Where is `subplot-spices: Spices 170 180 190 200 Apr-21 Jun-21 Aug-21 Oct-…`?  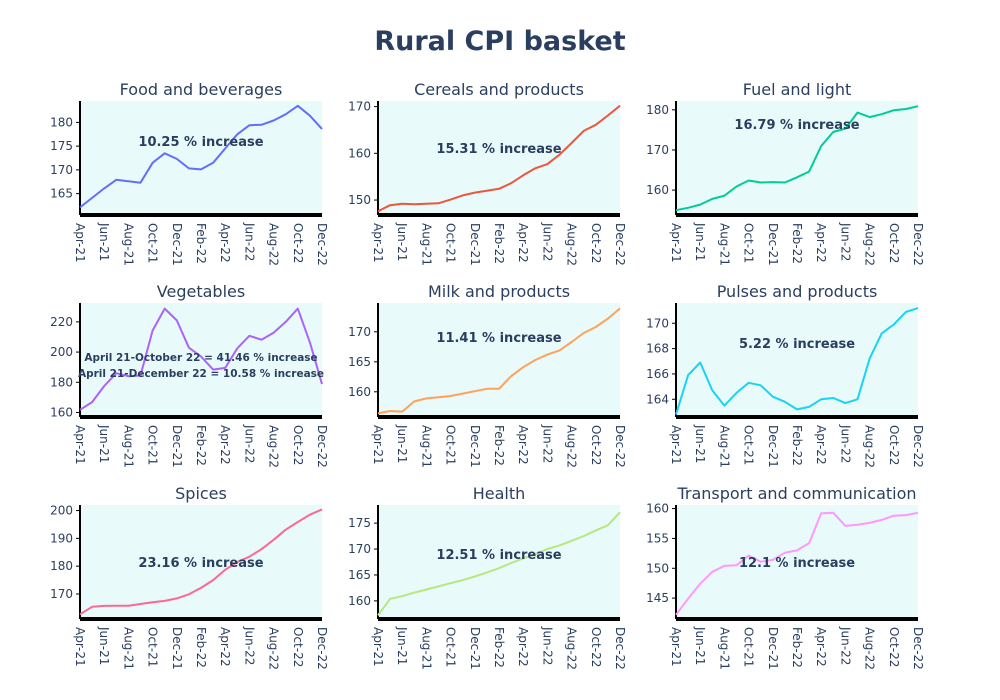 subplot-spices: Spices 170 180 190 200 Apr-21 Jun-21 Aug-21 Oct-… is located at coordinates (189, 577).